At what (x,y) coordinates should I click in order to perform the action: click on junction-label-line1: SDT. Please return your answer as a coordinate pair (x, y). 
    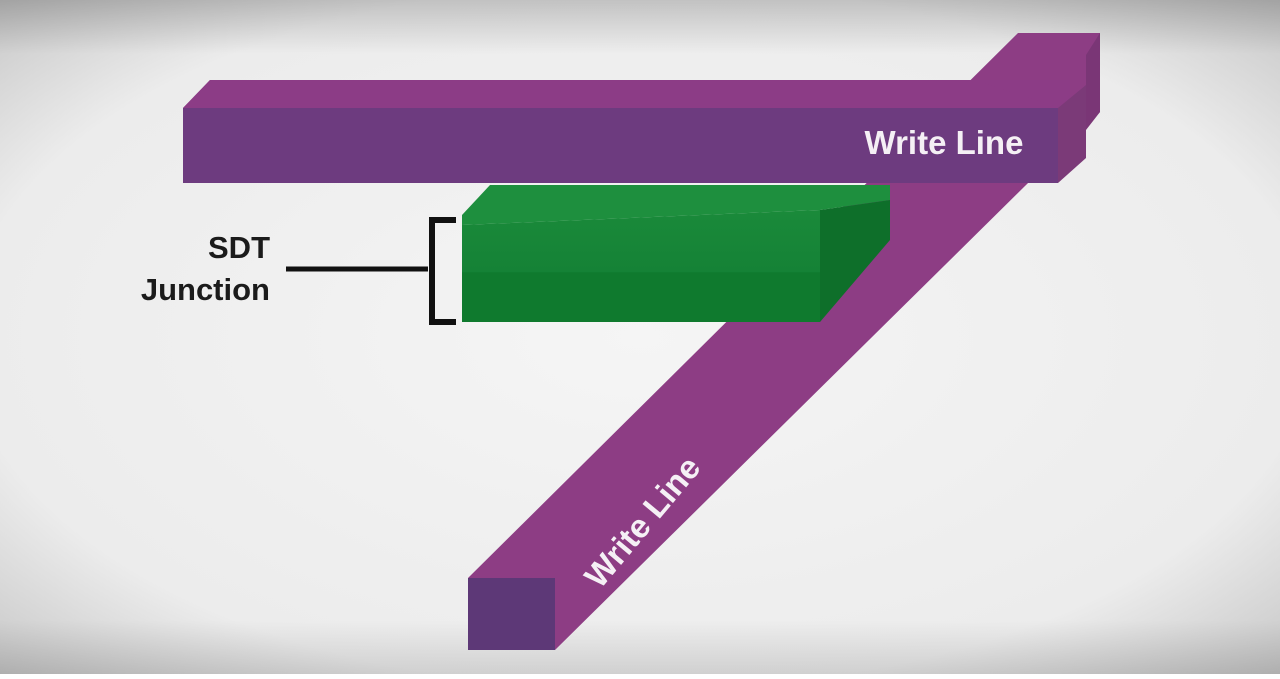
    Looking at the image, I should click on (239, 247).